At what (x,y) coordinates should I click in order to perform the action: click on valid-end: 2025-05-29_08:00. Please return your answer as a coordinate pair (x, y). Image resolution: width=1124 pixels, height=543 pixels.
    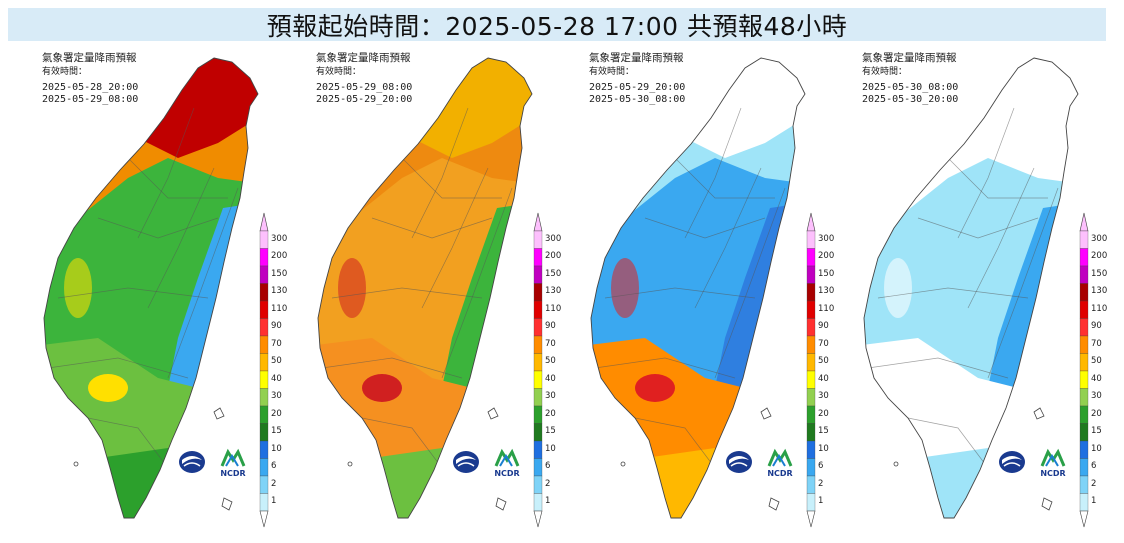
    Looking at the image, I should click on (90, 99).